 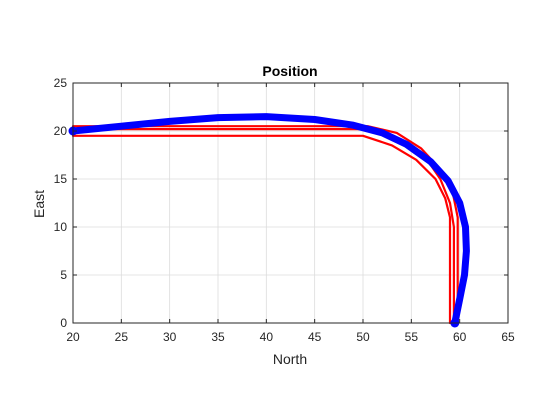 I want to click on y-tick-label: 20, so click(x=61, y=131).